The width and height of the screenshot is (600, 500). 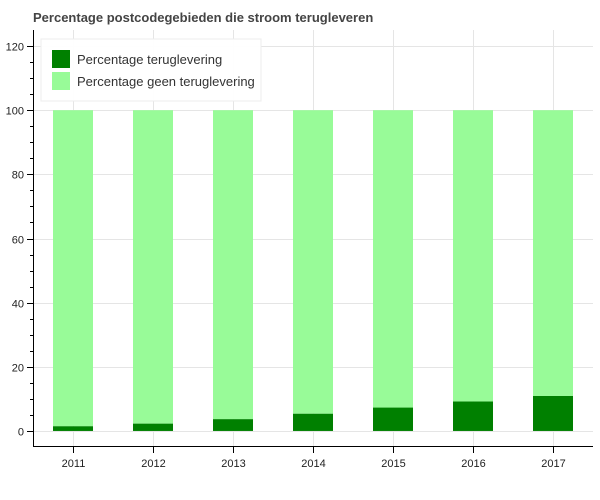 What do you see at coordinates (553, 464) in the screenshot?
I see `x-tick-label-2017: 2017` at bounding box center [553, 464].